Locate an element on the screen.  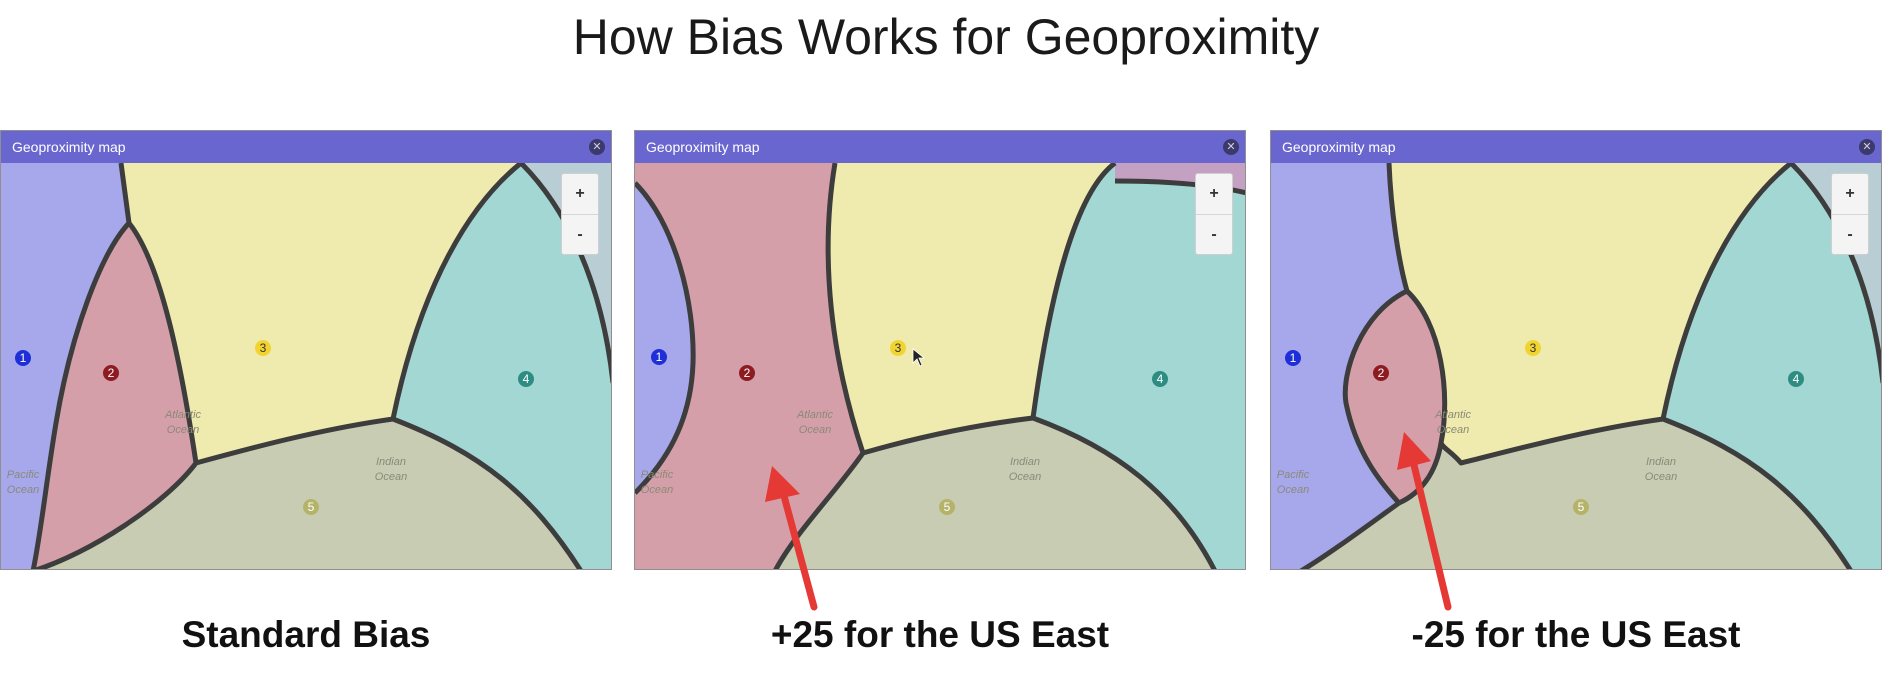
caption-minus-25-bias: -25 for the US East is located at coordinates (1576, 634).